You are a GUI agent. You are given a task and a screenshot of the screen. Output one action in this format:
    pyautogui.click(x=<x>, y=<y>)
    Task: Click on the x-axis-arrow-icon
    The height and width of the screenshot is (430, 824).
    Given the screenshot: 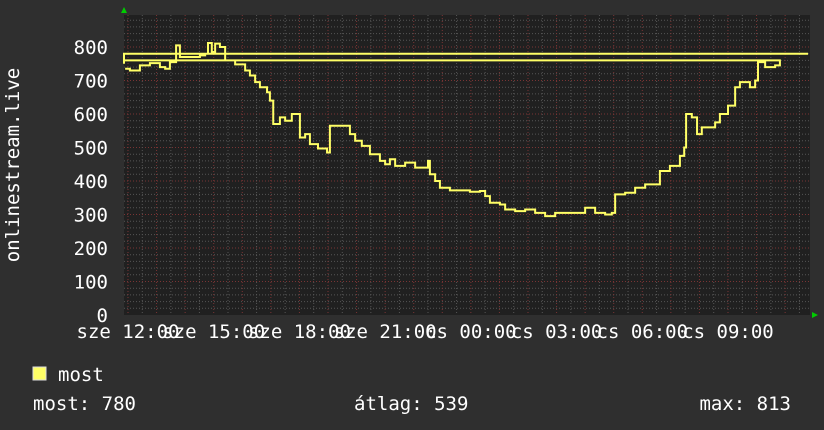 What is the action you would take?
    pyautogui.click(x=815, y=315)
    